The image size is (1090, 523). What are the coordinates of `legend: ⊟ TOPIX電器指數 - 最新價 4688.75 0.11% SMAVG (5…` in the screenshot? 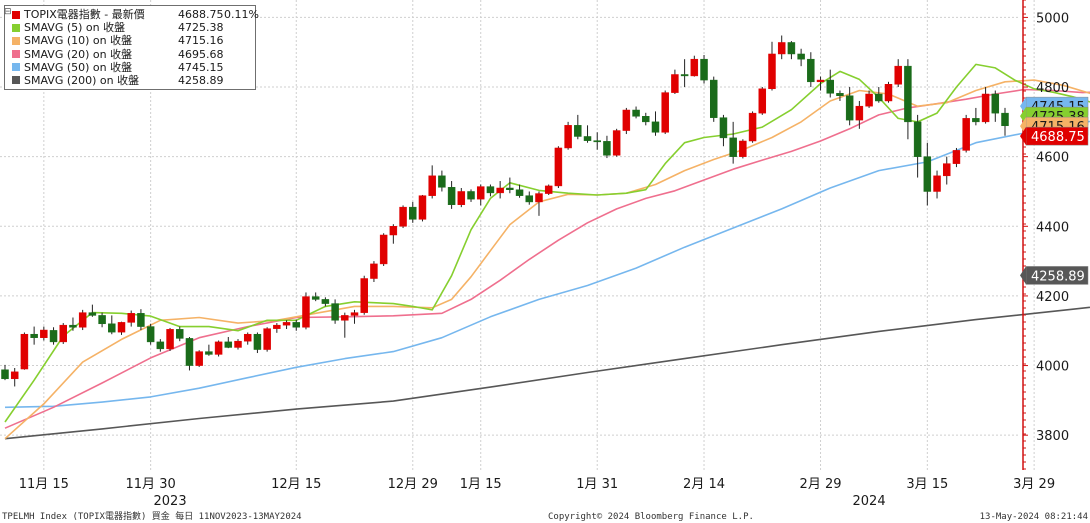 It's located at (131, 48).